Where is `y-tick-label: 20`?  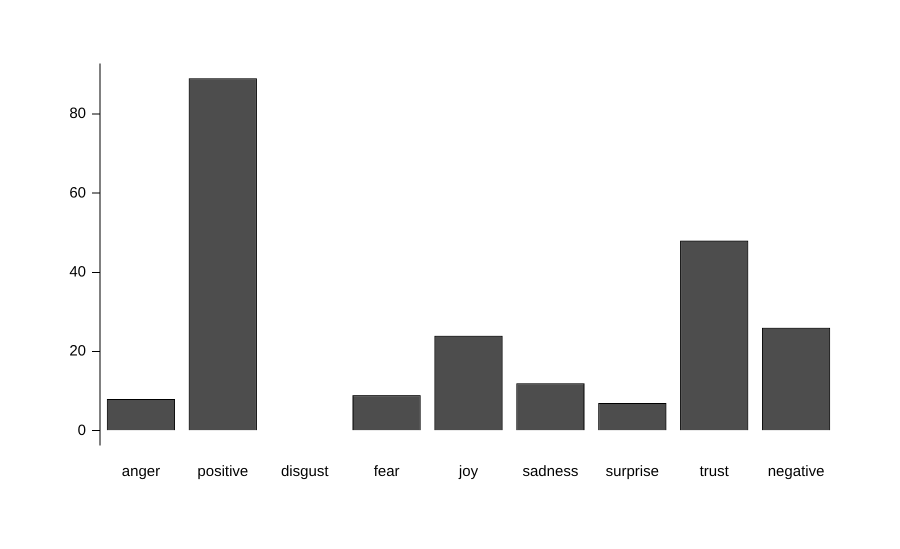
y-tick-label: 20 is located at coordinates (77, 351).